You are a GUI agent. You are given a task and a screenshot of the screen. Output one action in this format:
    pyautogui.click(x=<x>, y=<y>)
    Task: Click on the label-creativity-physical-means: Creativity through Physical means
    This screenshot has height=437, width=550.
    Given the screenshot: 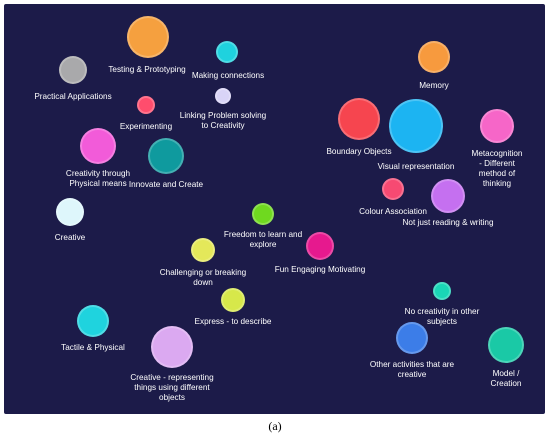 What is the action you would take?
    pyautogui.click(x=98, y=178)
    